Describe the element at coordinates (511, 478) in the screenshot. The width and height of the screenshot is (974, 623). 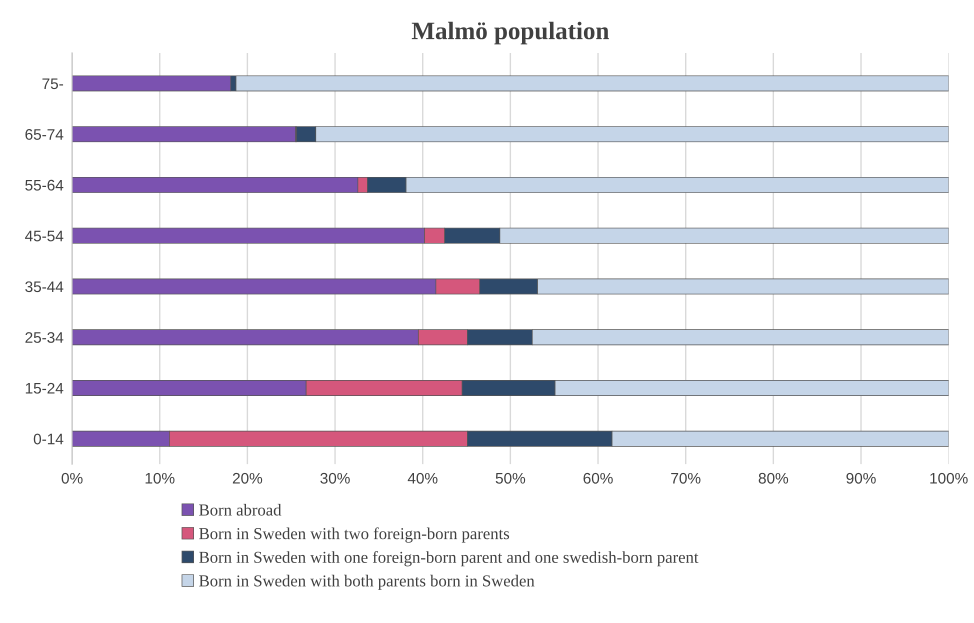
I see `x-tick-label: 50%` at that location.